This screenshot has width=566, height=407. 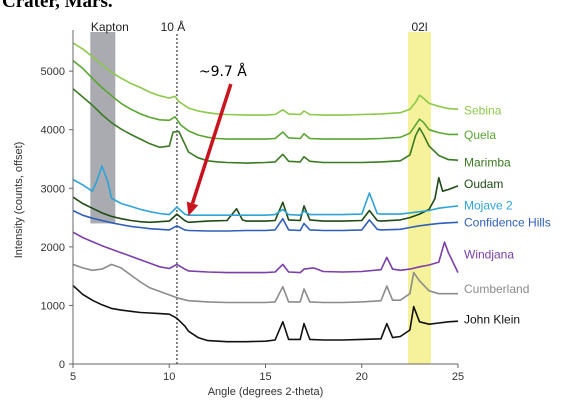 What do you see at coordinates (57, 6) in the screenshot?
I see `figure-caption-fragment: Crater, Mars.` at bounding box center [57, 6].